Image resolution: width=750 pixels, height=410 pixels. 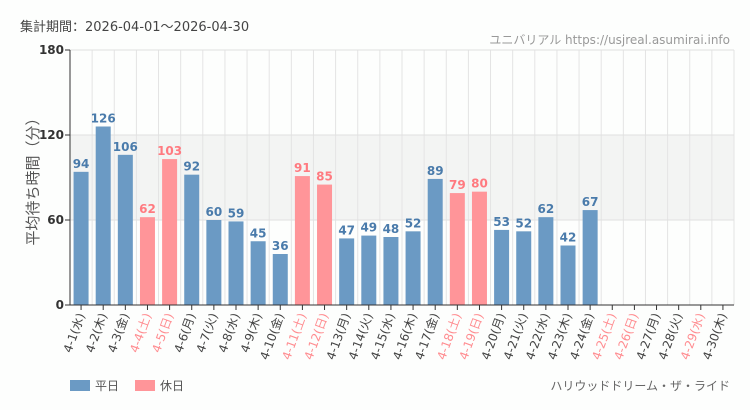 What do you see at coordinates (501, 222) in the screenshot?
I see `data-label: 53` at bounding box center [501, 222].